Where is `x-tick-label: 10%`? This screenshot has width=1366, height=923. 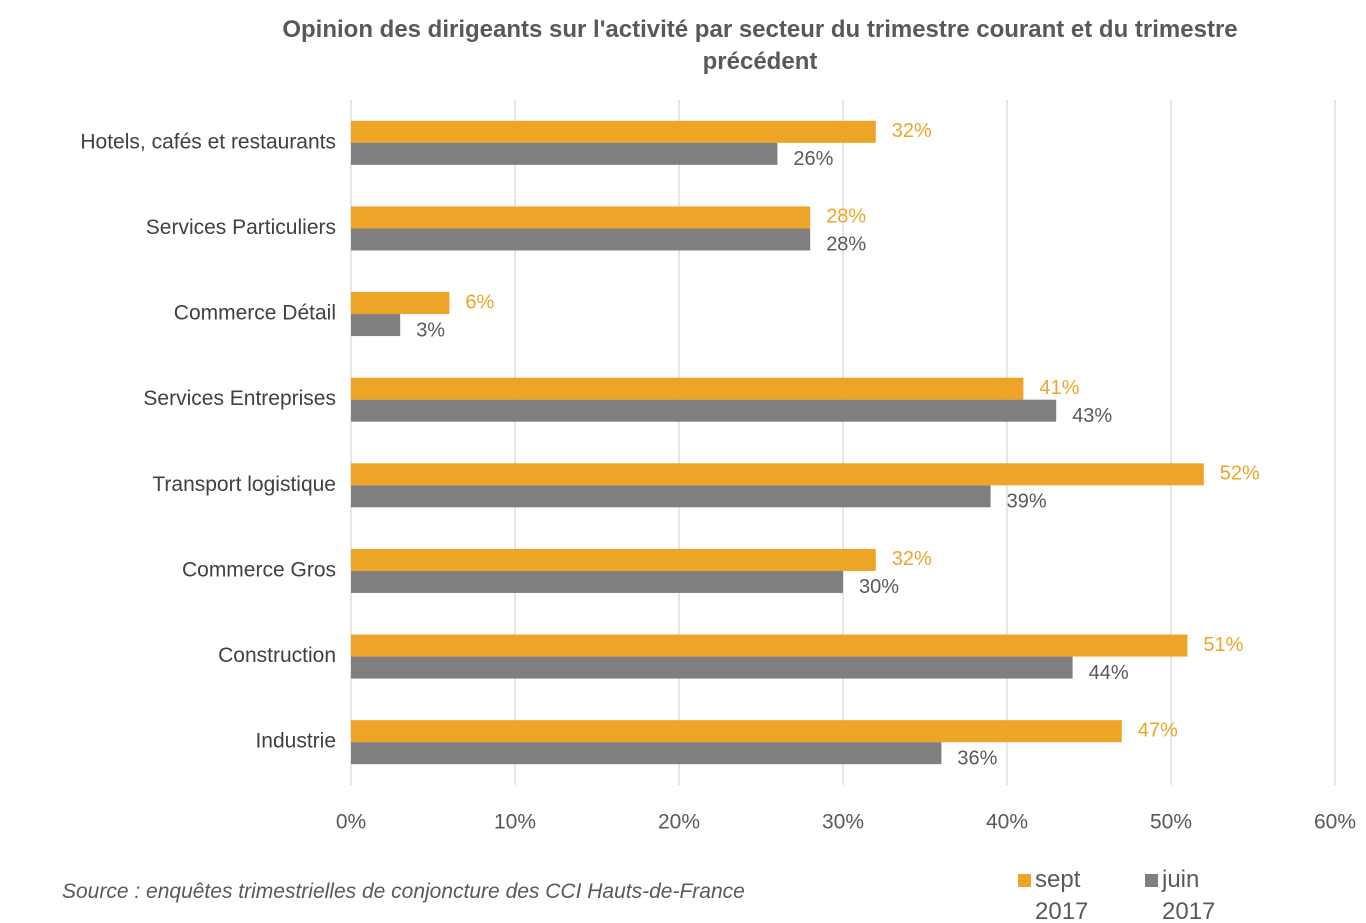
x-tick-label: 10% is located at coordinates (515, 822).